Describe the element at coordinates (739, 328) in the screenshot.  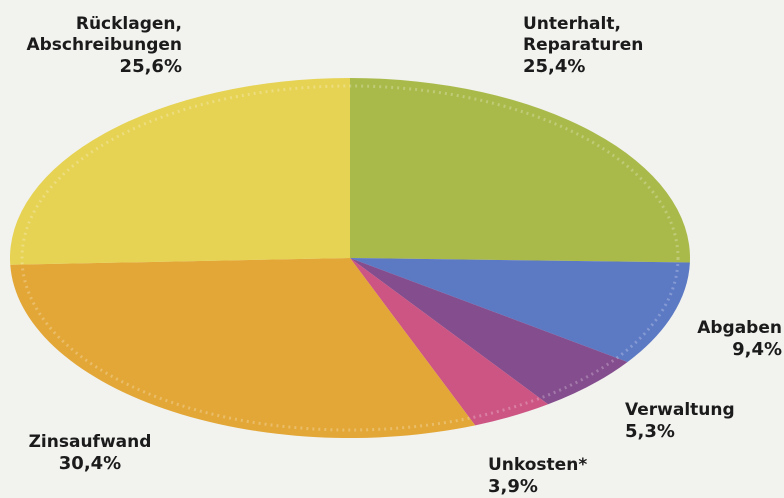
I see `category-name: Abgaben` at that location.